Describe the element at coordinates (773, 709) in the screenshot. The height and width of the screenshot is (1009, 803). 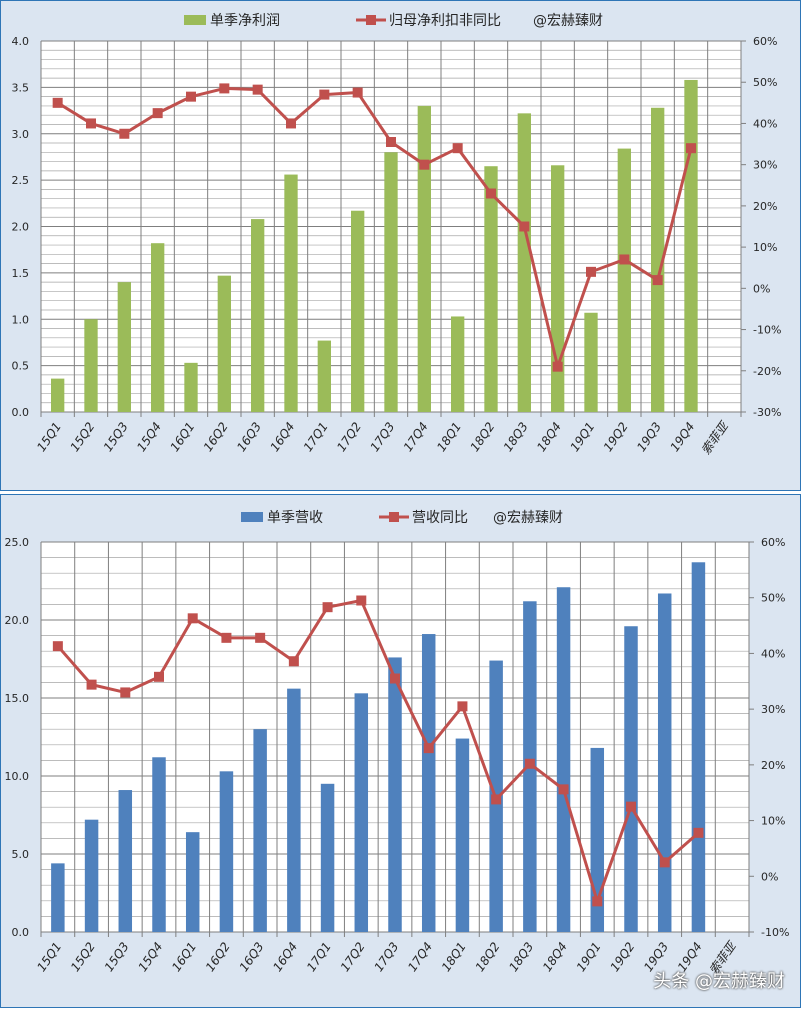
I see `y2-axis-tick: 30%` at that location.